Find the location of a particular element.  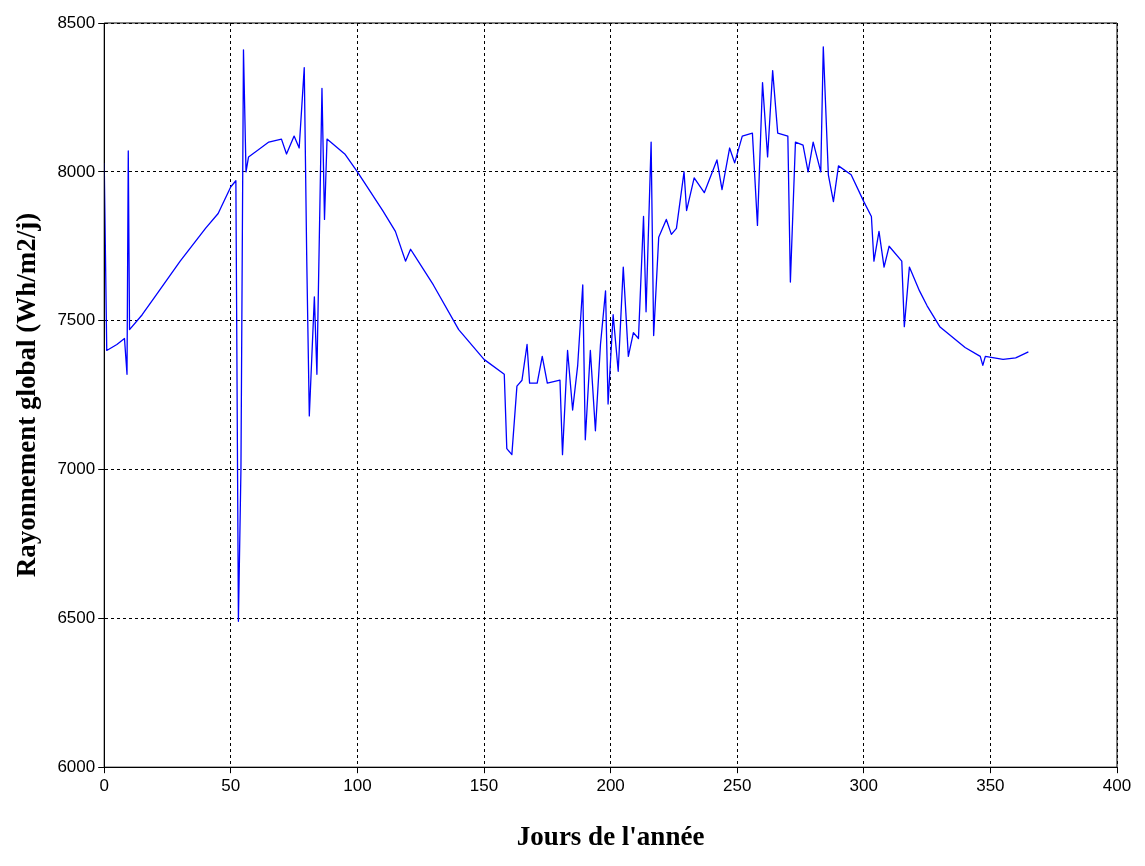

y-tick-label: 8500 is located at coordinates (76, 22).